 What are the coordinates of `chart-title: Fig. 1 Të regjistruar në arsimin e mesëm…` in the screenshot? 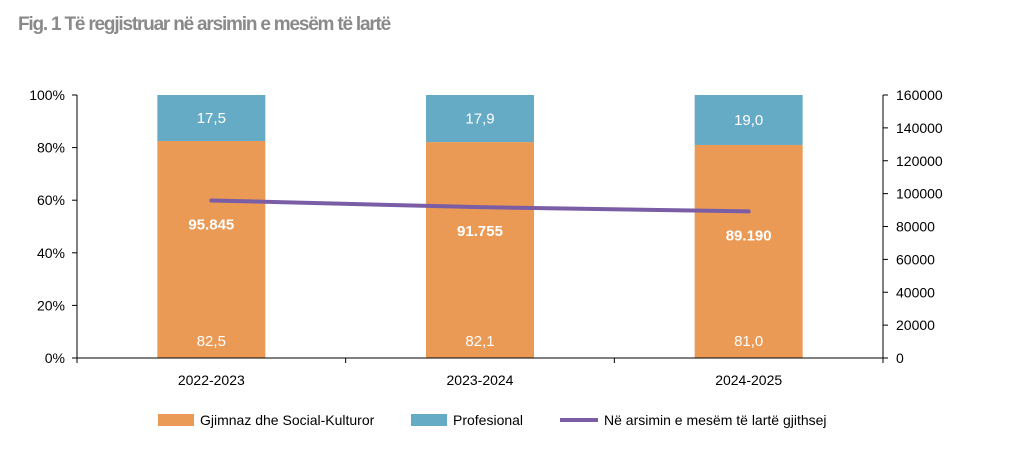 It's located at (204, 24).